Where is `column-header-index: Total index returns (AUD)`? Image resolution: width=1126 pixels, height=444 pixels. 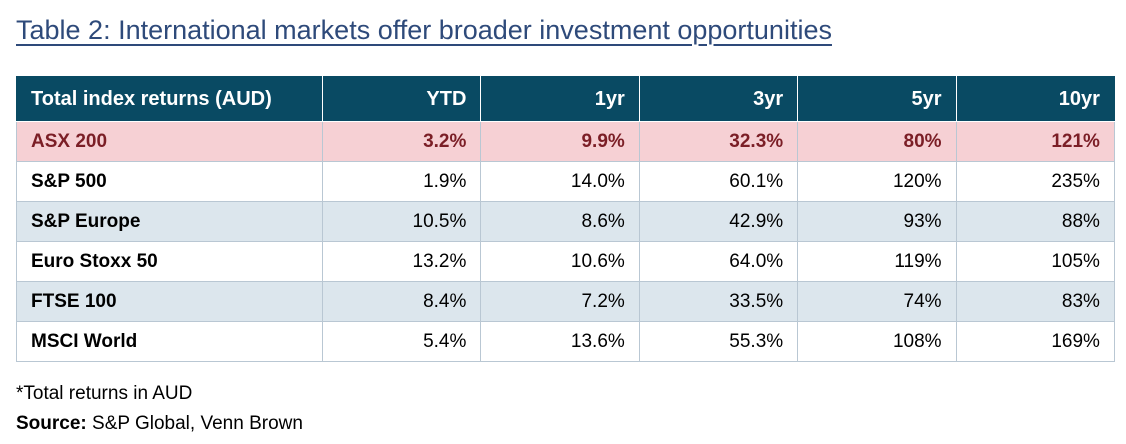
column-header-index: Total index returns (AUD) is located at coordinates (169, 99).